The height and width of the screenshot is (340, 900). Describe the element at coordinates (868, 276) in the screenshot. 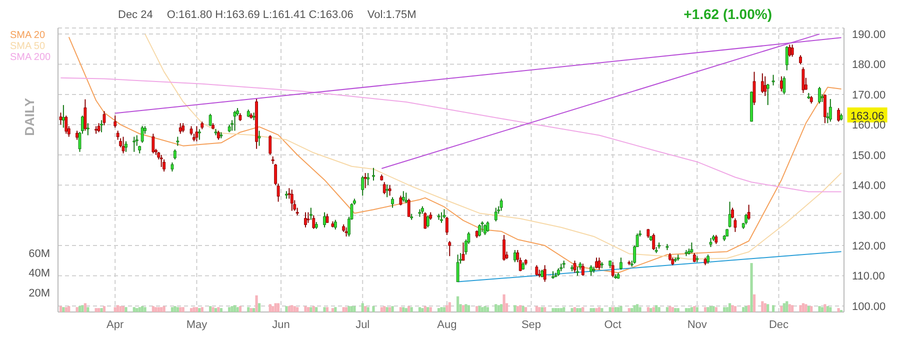

I see `y-tick-label: 110.00` at that location.